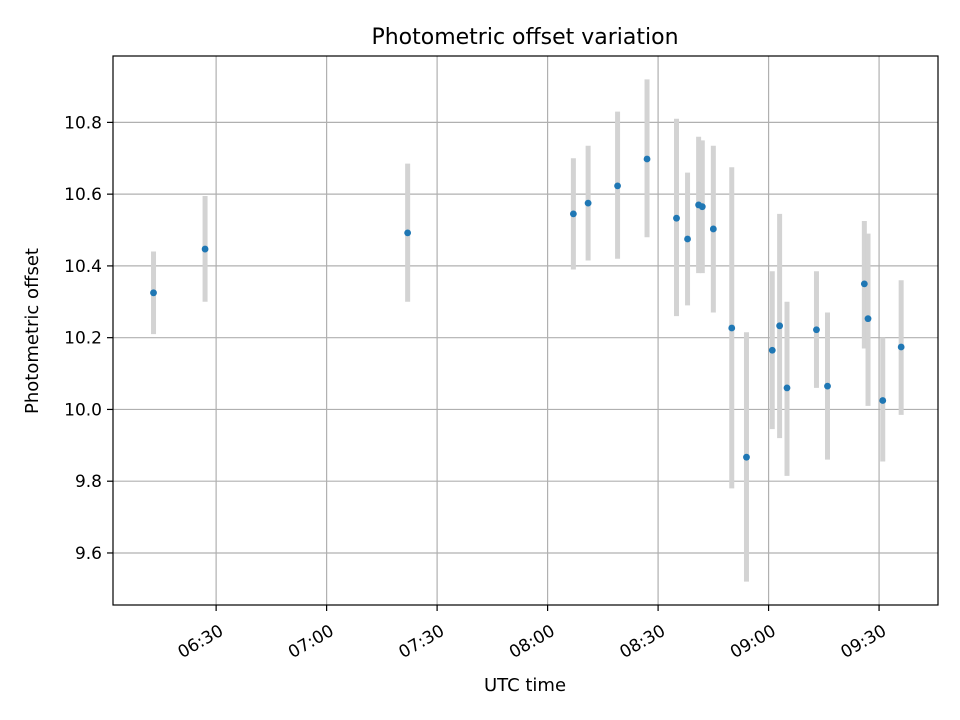 This screenshot has width=960, height=720. I want to click on y-axis-ticks: 9.6 9.8 10.0 10.2 10.4 10.6 10.8, so click(88, 338).